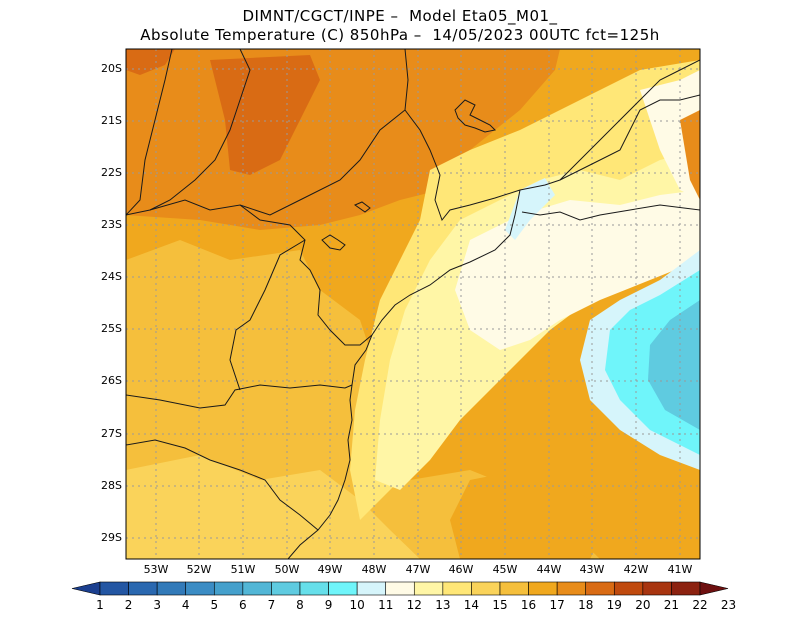 The height and width of the screenshot is (618, 800). I want to click on colorbar-tick-label: 19, so click(614, 605).